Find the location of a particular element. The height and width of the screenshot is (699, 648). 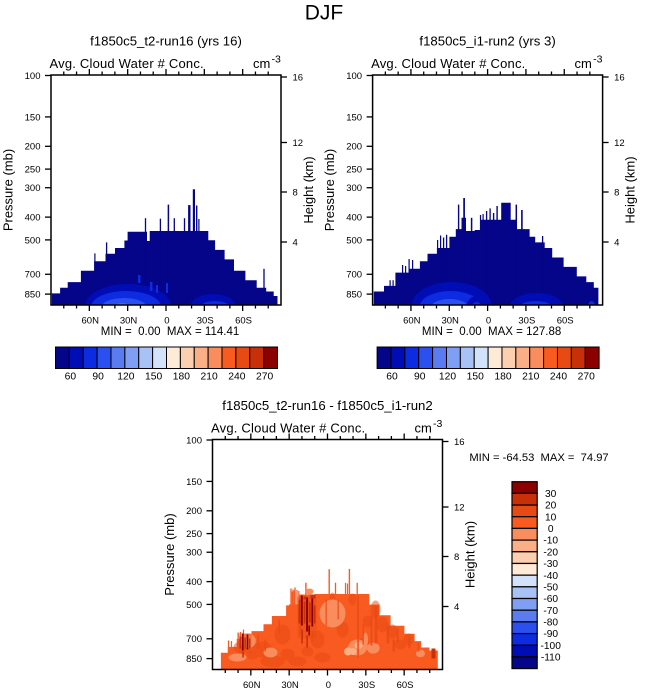

svg-text: -60 is located at coordinates (550, 599).